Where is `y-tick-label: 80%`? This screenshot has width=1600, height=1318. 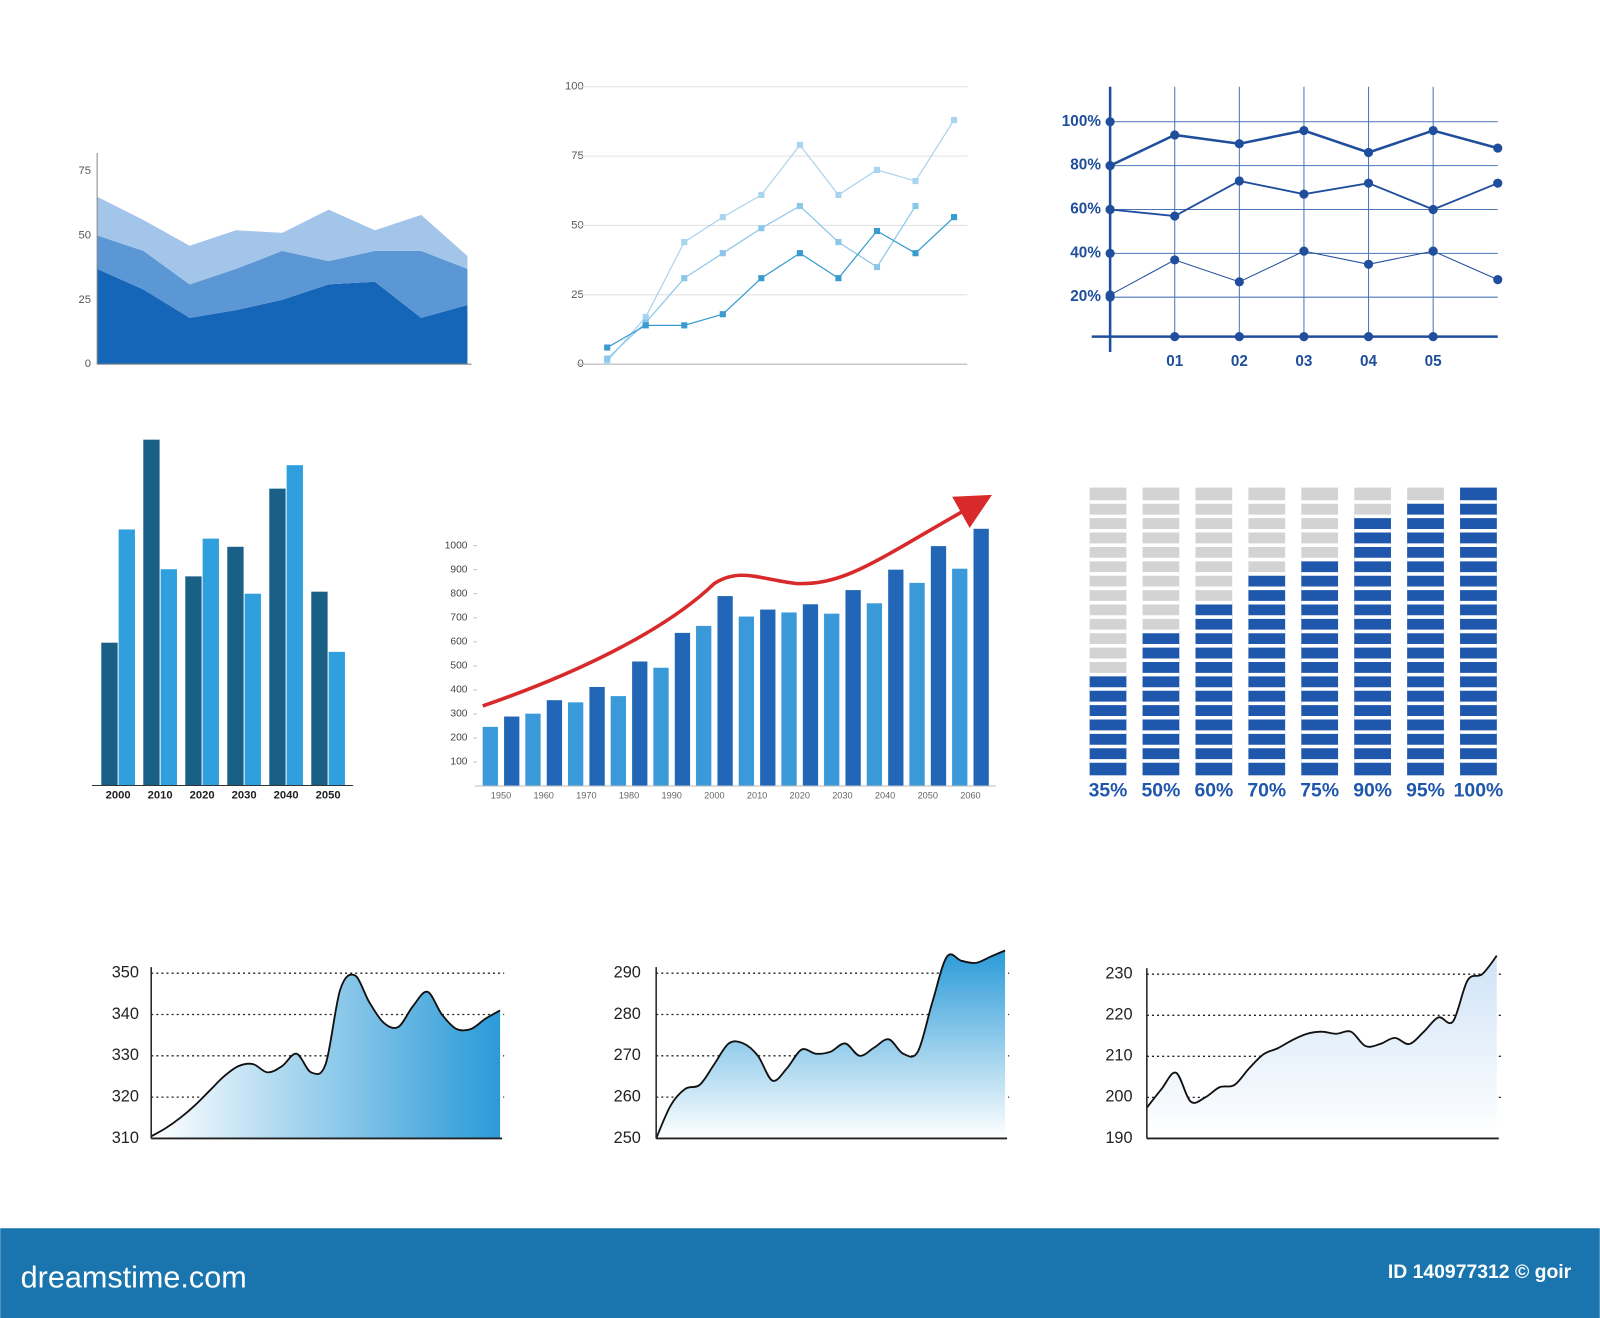 y-tick-label: 80% is located at coordinates (1085, 165).